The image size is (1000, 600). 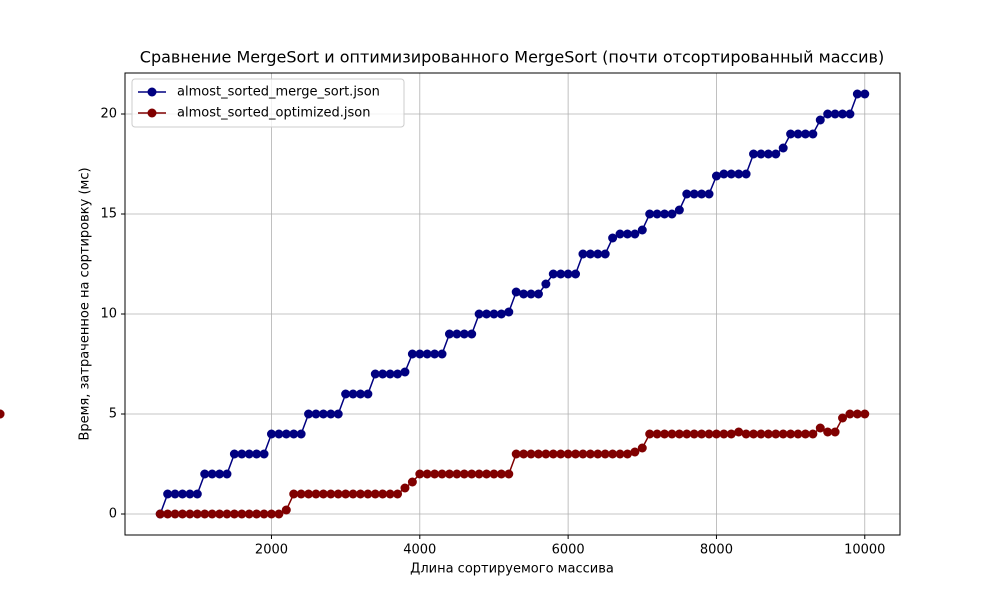 What do you see at coordinates (268, 103) in the screenshot?
I see `legend-box` at bounding box center [268, 103].